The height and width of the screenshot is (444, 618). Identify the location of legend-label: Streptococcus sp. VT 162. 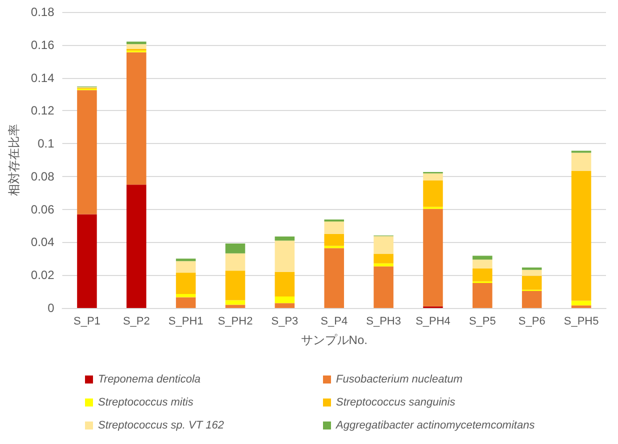
(161, 426).